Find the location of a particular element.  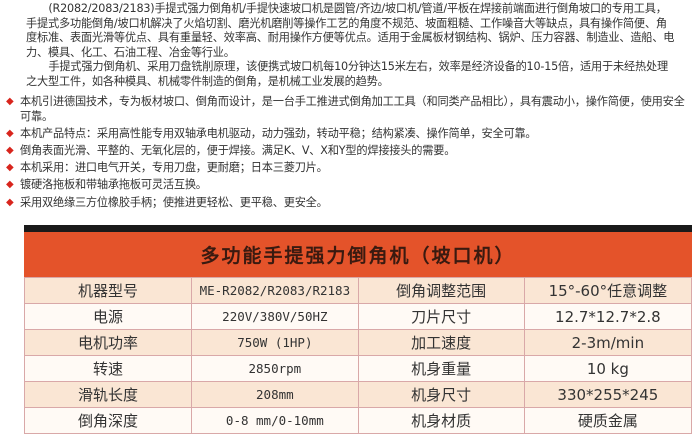

table-row: 转速 2850rpm 机身重量 10 kg is located at coordinates (358, 368).